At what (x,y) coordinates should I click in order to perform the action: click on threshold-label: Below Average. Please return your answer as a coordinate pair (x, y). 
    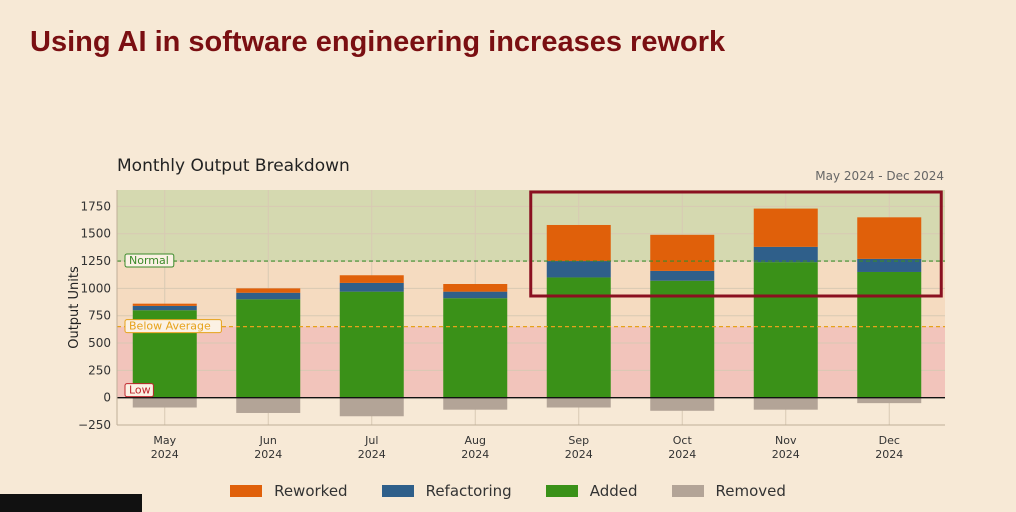
    Looking at the image, I should click on (170, 326).